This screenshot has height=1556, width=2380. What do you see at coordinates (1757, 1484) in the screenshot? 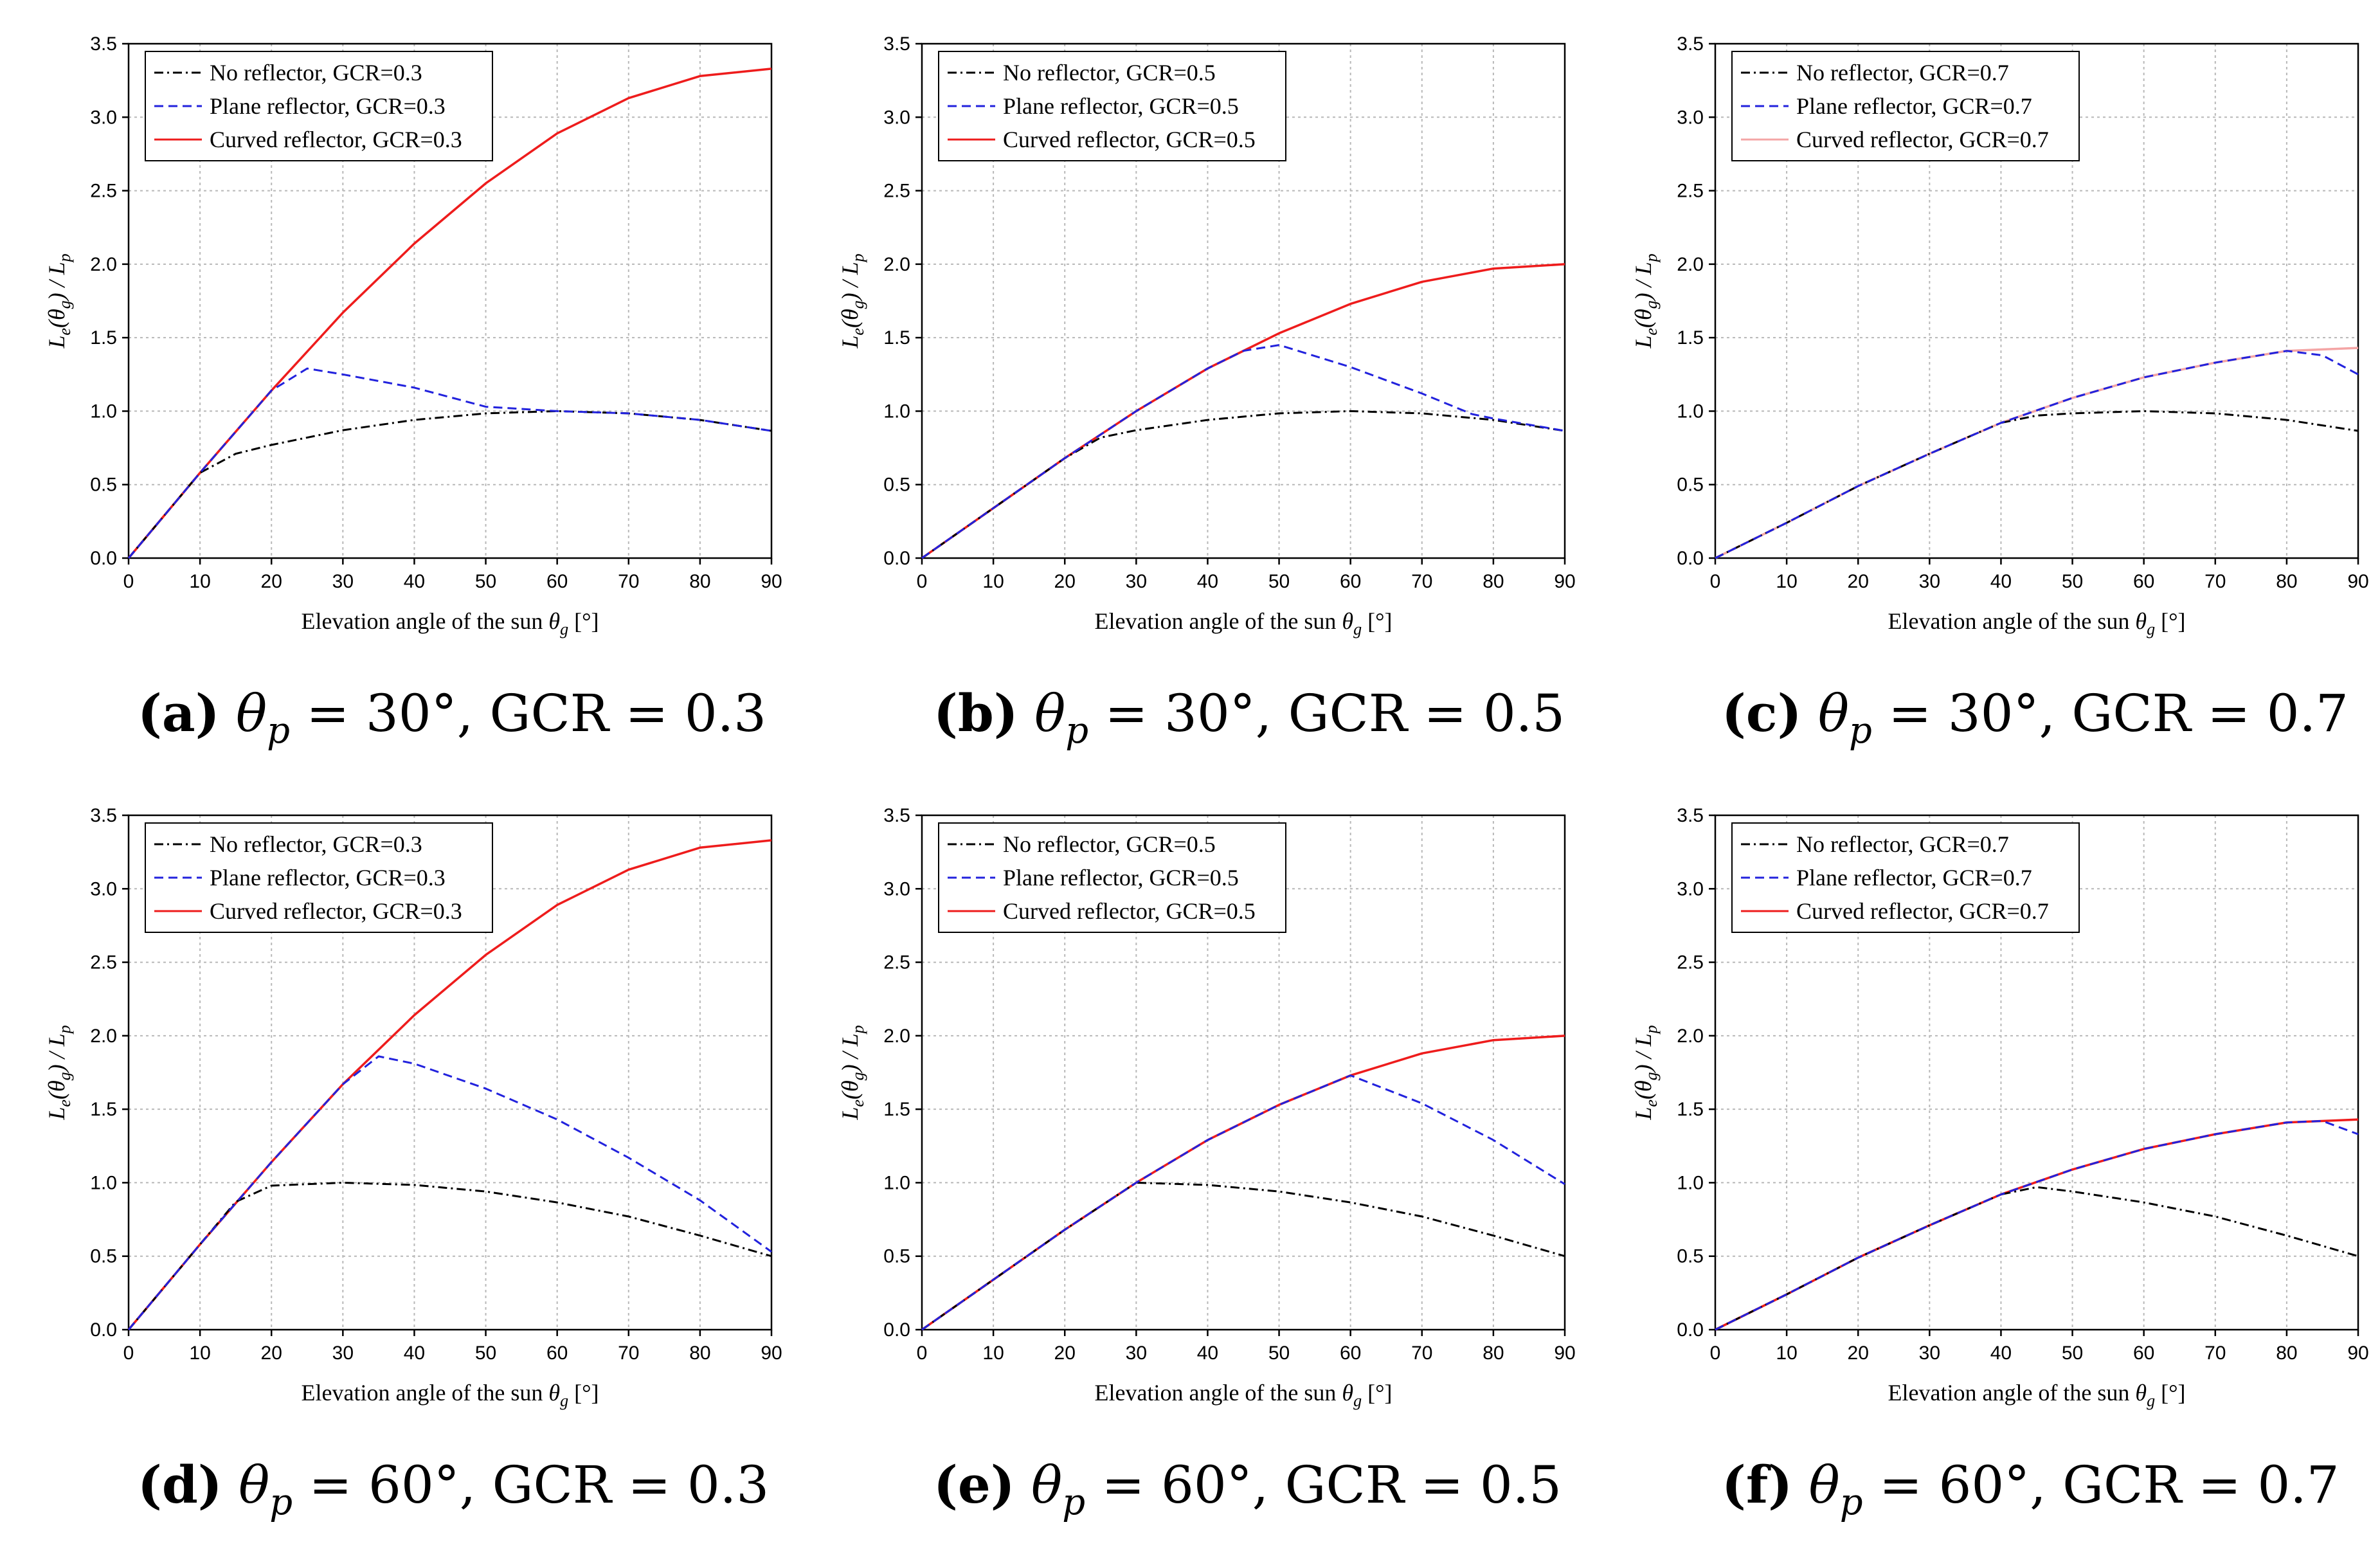
I see `caption-letter: (f)` at bounding box center [1757, 1484].